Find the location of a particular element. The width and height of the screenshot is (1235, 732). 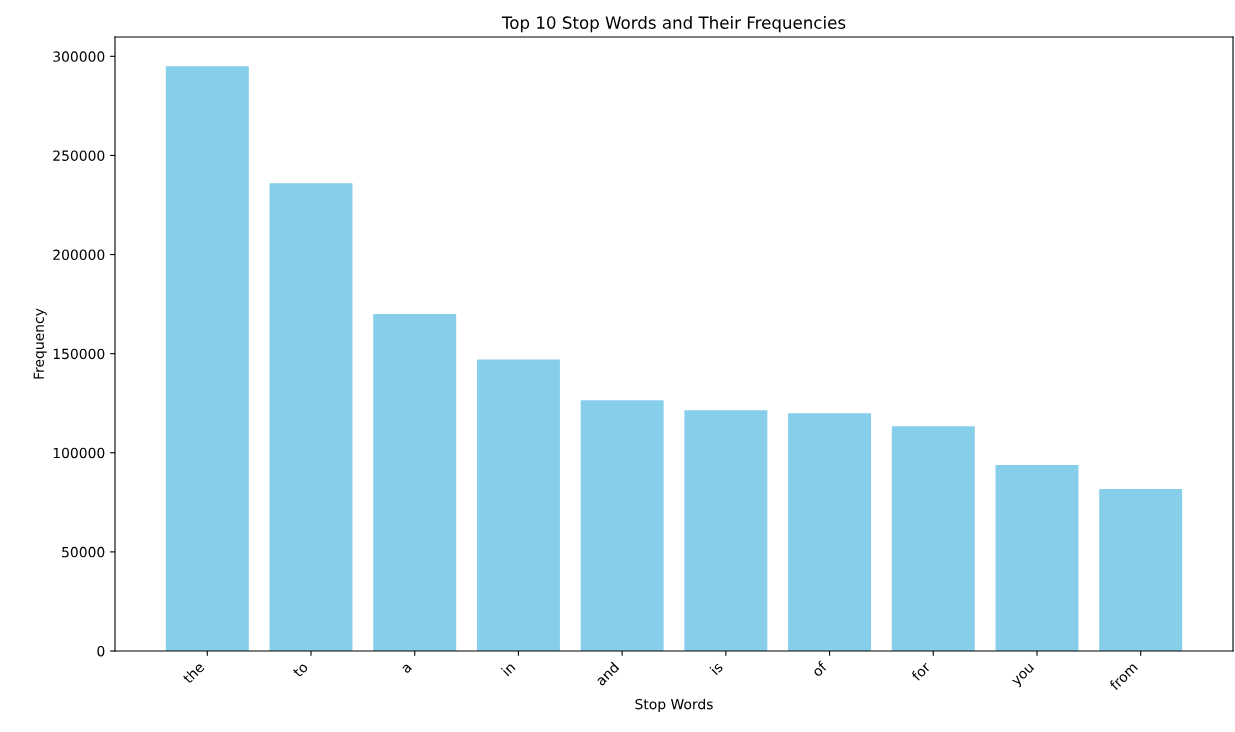

x-tick-label: a is located at coordinates (406, 668).